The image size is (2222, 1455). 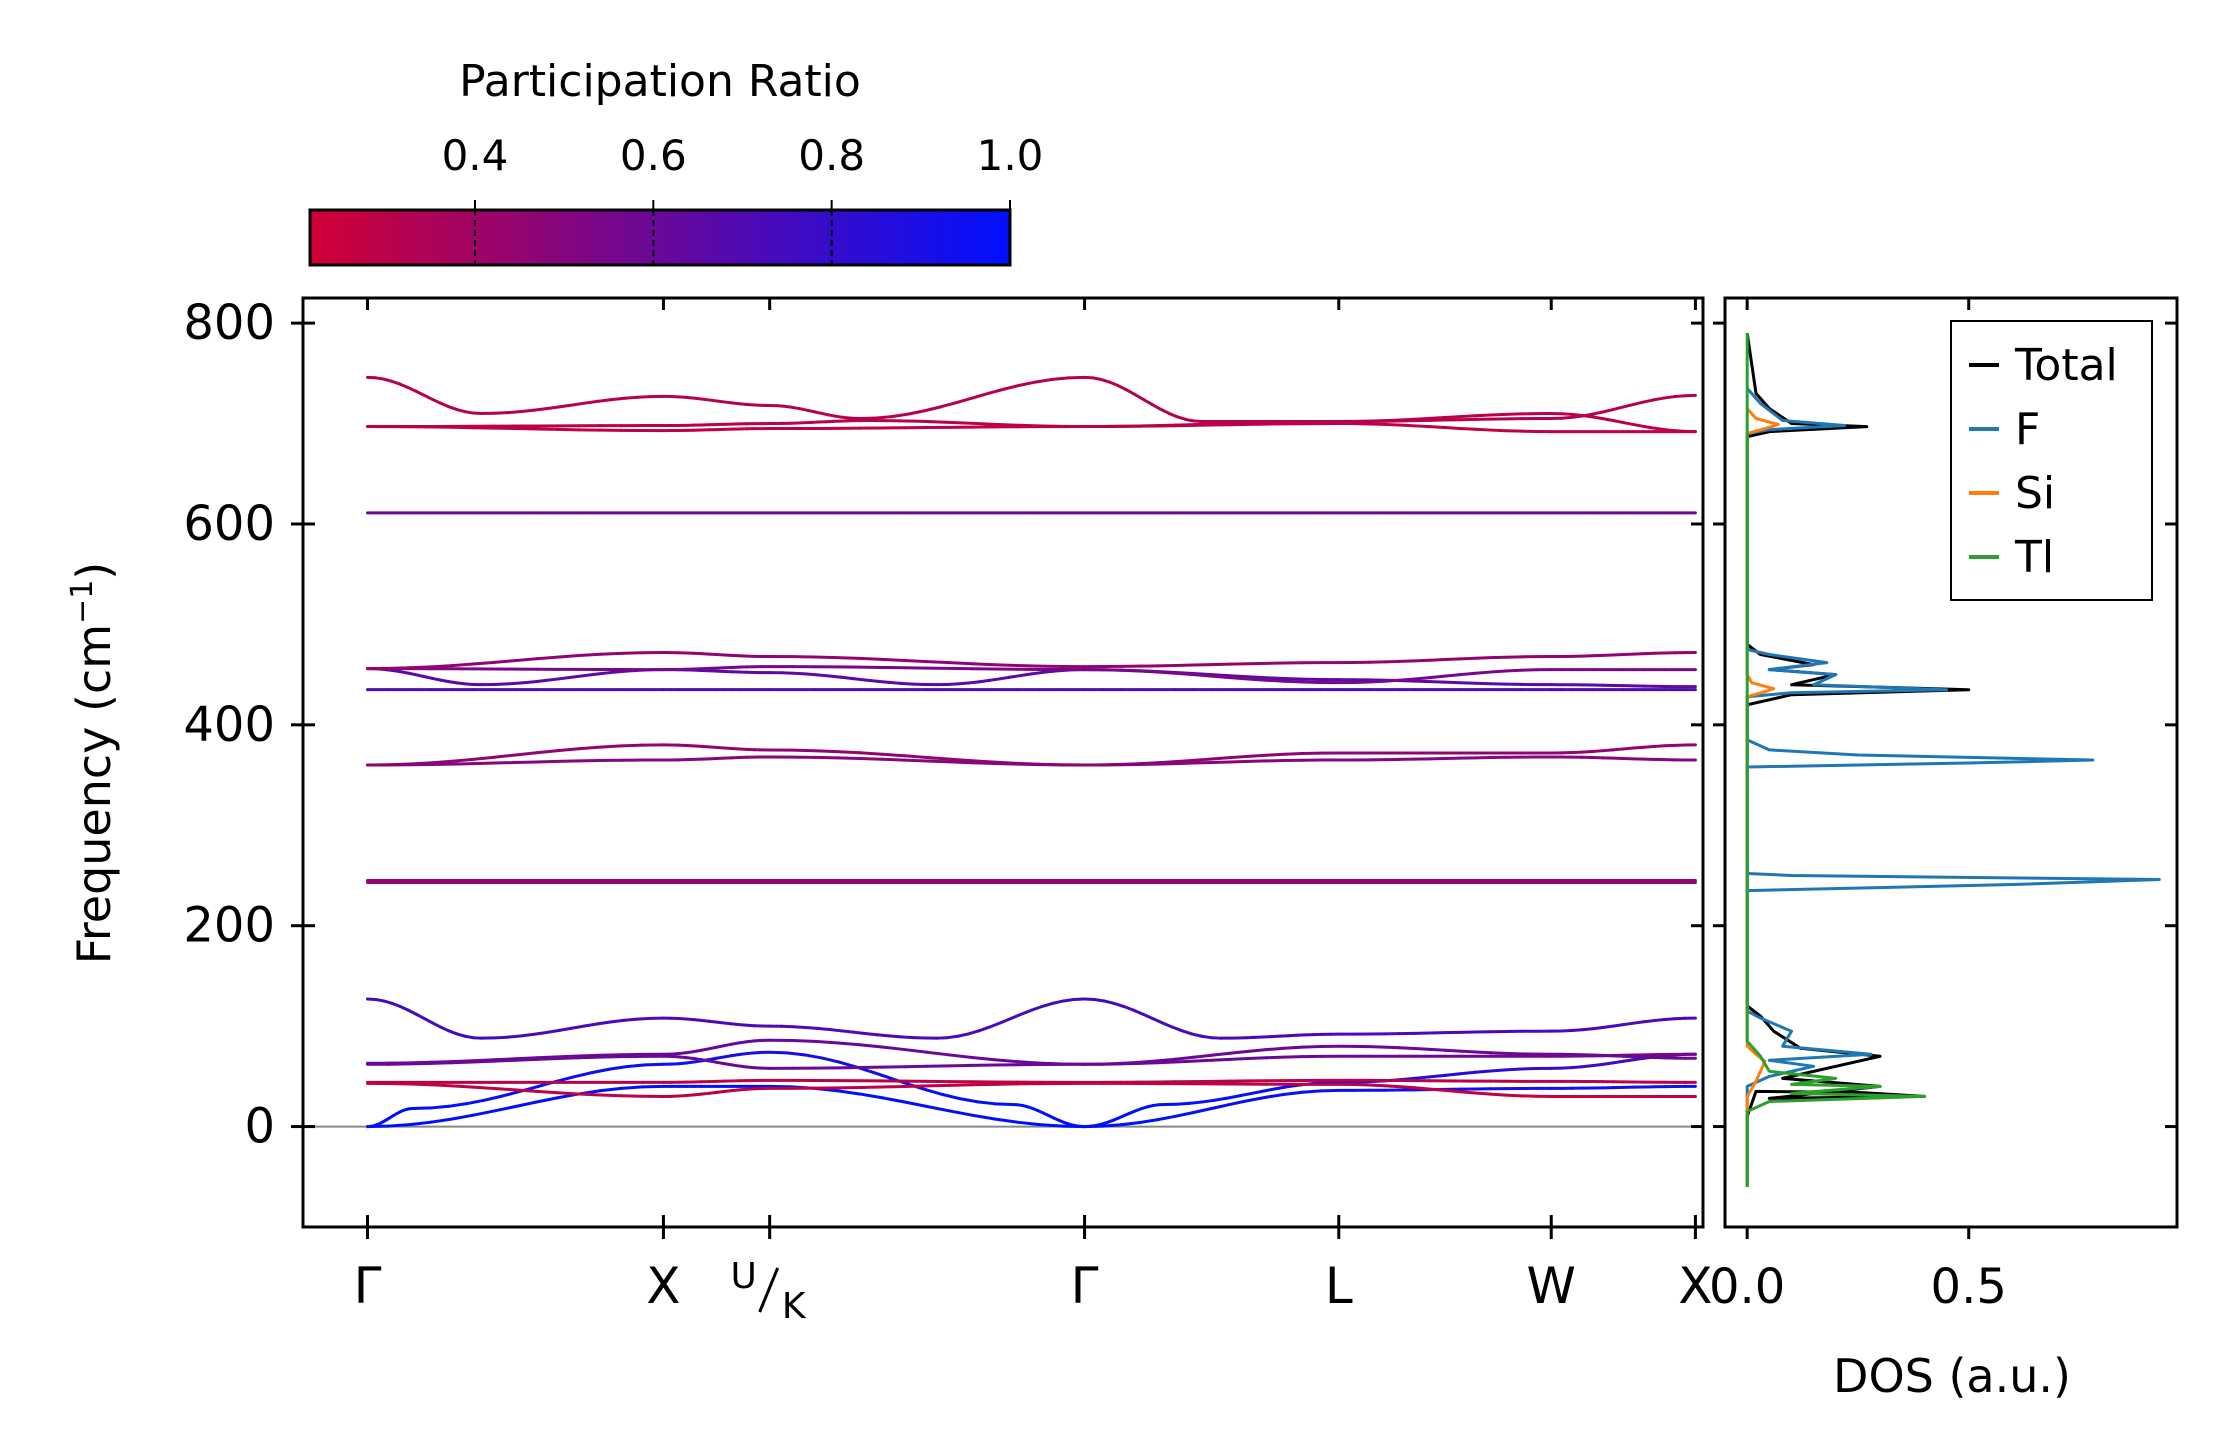 What do you see at coordinates (831, 155) in the screenshot?
I see `colorbar-tick-label: 0.8` at bounding box center [831, 155].